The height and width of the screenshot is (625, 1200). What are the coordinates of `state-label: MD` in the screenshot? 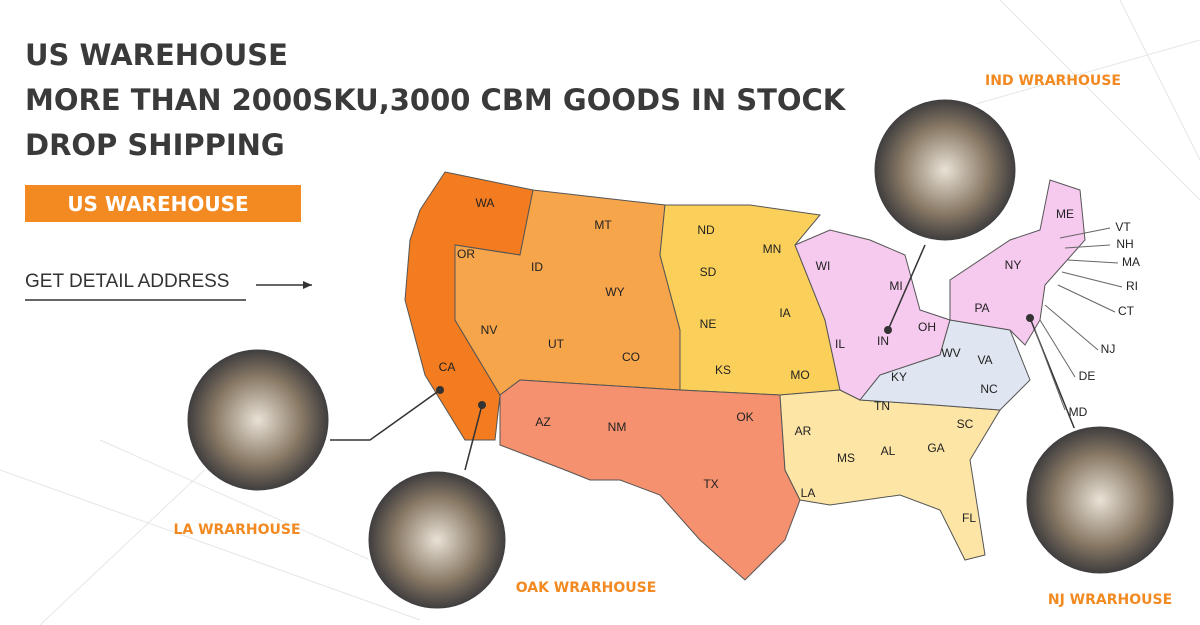 It's located at (1078, 412).